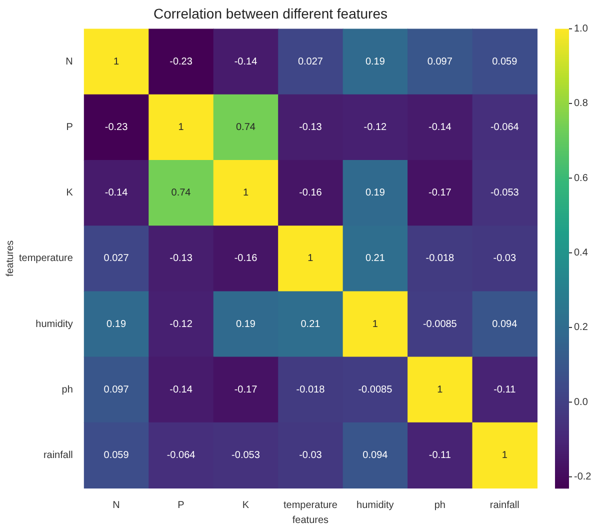  What do you see at coordinates (581, 178) in the screenshot?
I see `color-bar-label: 0.6` at bounding box center [581, 178].